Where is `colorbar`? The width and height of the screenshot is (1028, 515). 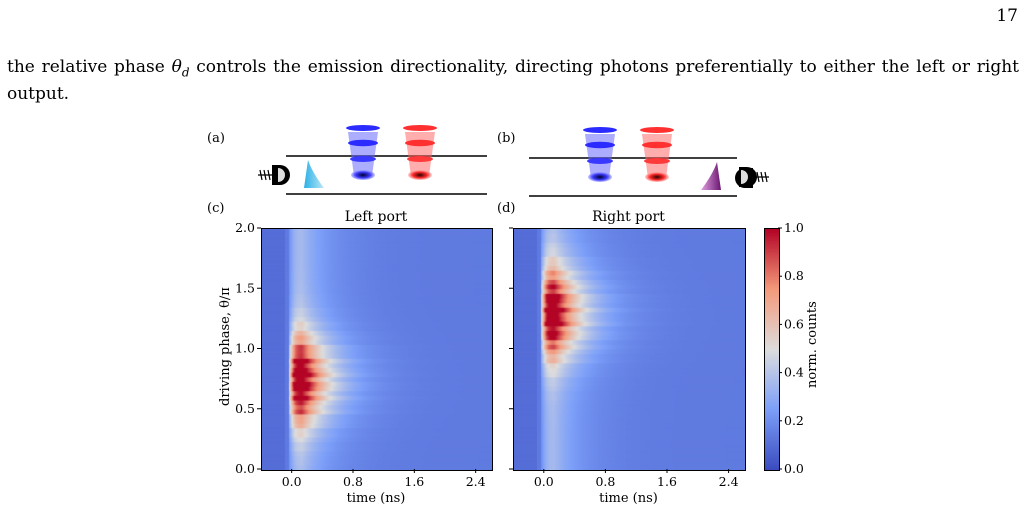
colorbar is located at coordinates (772, 349).